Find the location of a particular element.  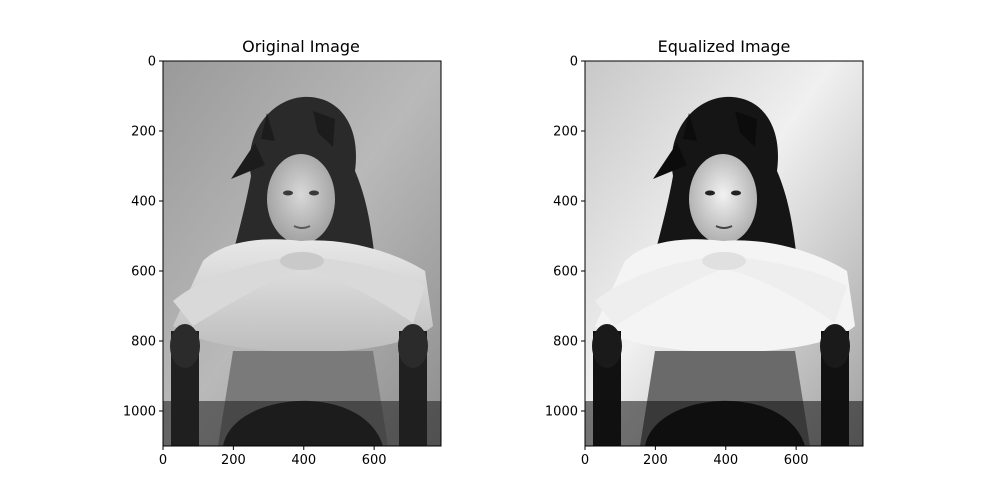

left-xtick-label: 200 is located at coordinates (233, 460).